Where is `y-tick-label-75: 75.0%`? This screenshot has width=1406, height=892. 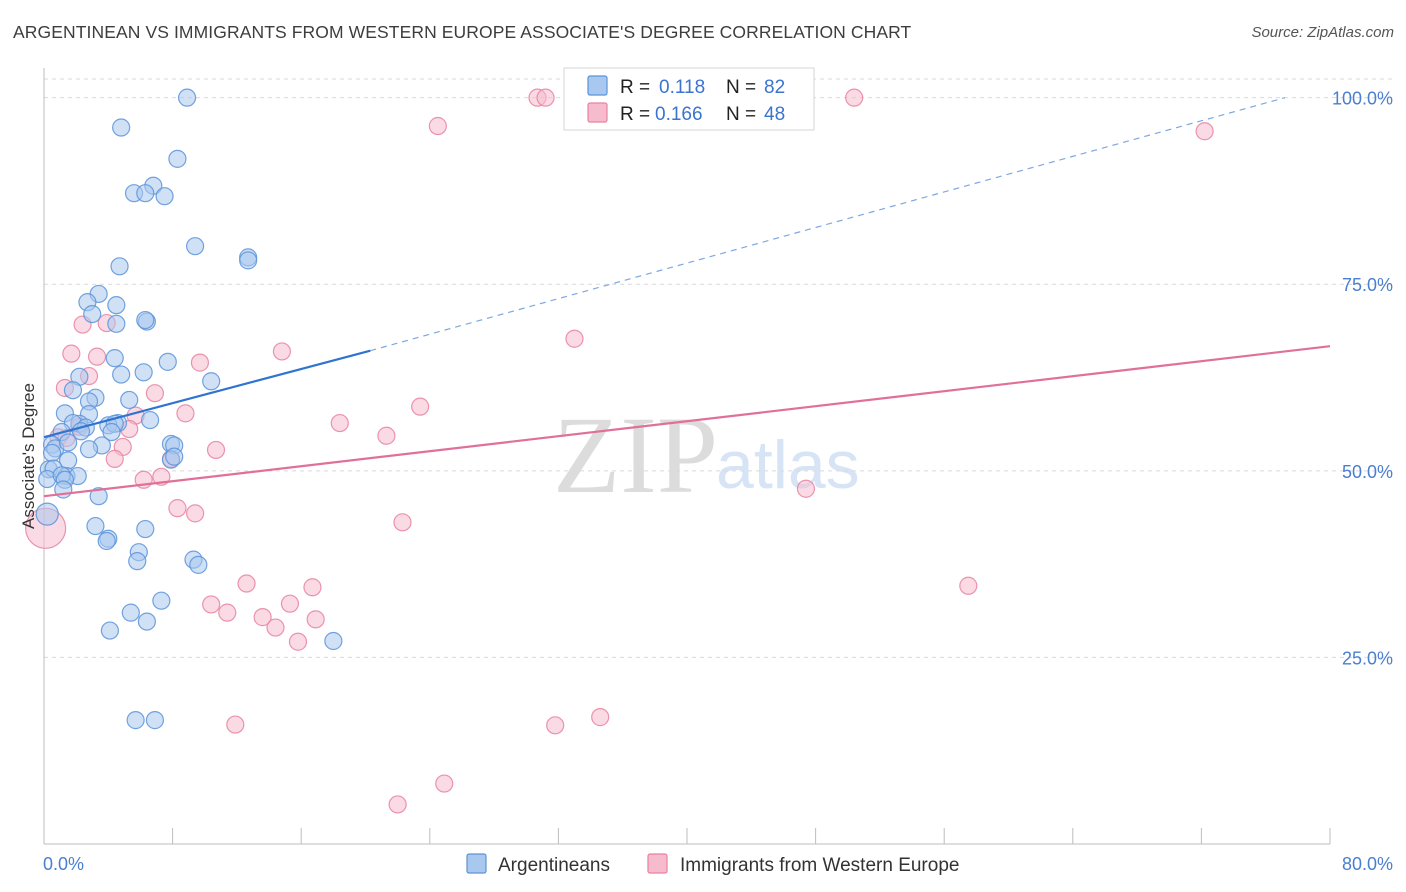 y-tick-label-75: 75.0% is located at coordinates (1367, 285).